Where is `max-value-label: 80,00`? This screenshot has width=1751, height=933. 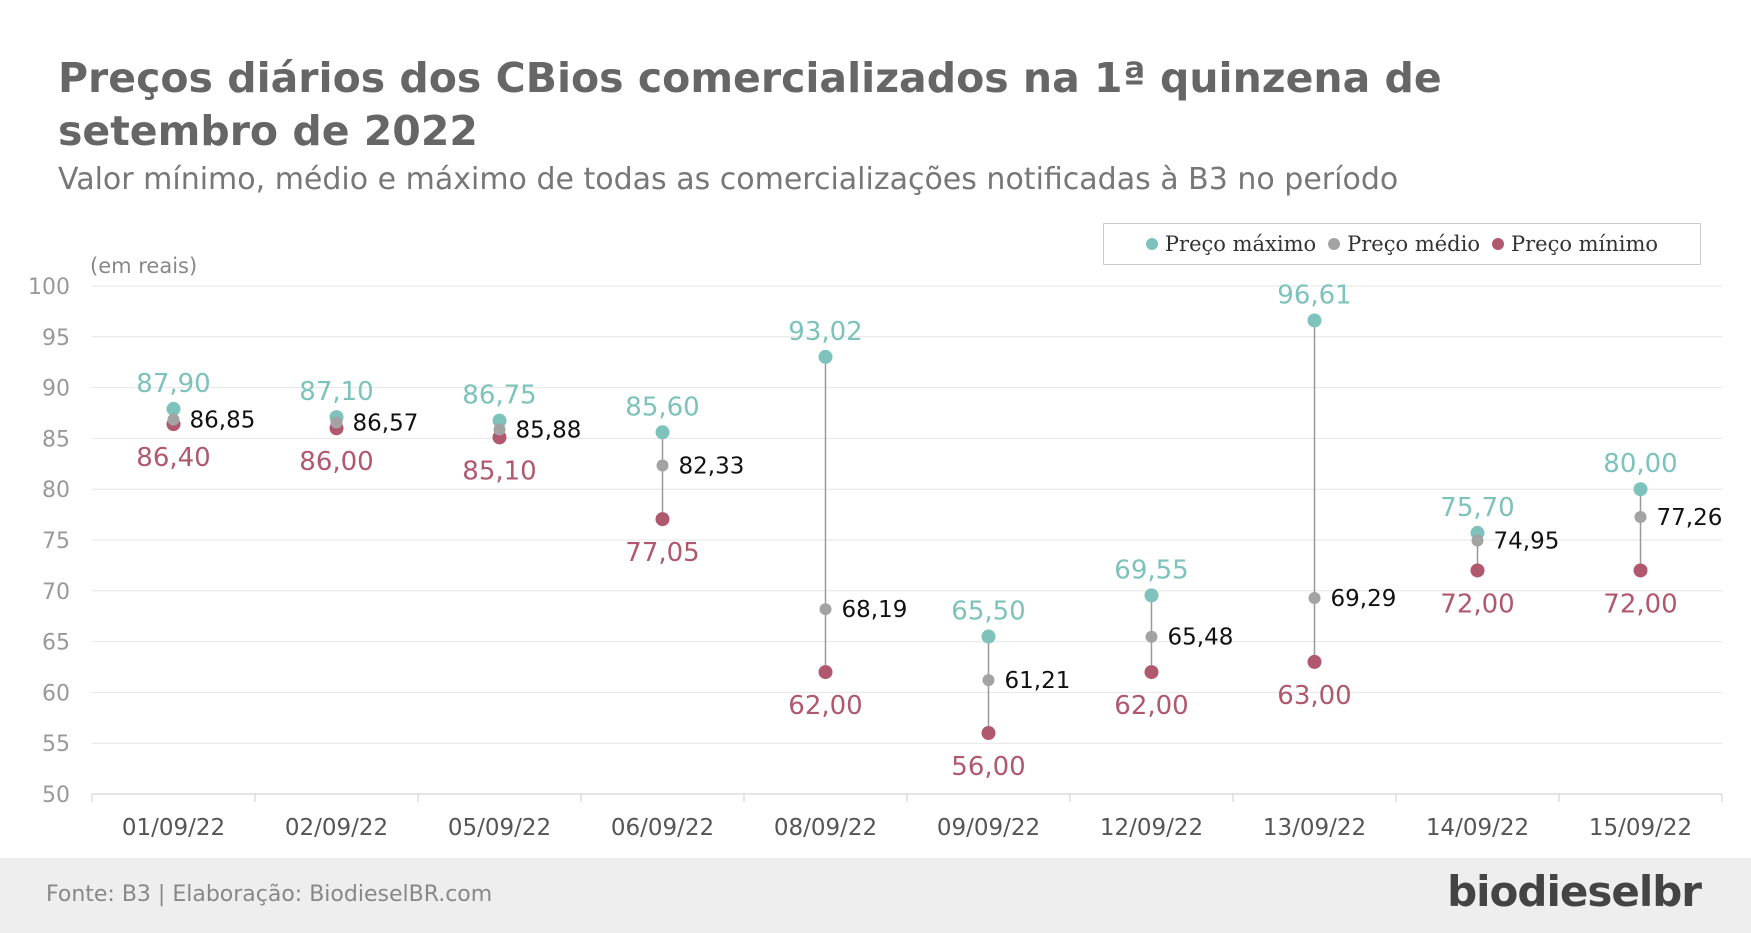 max-value-label: 80,00 is located at coordinates (1640, 464).